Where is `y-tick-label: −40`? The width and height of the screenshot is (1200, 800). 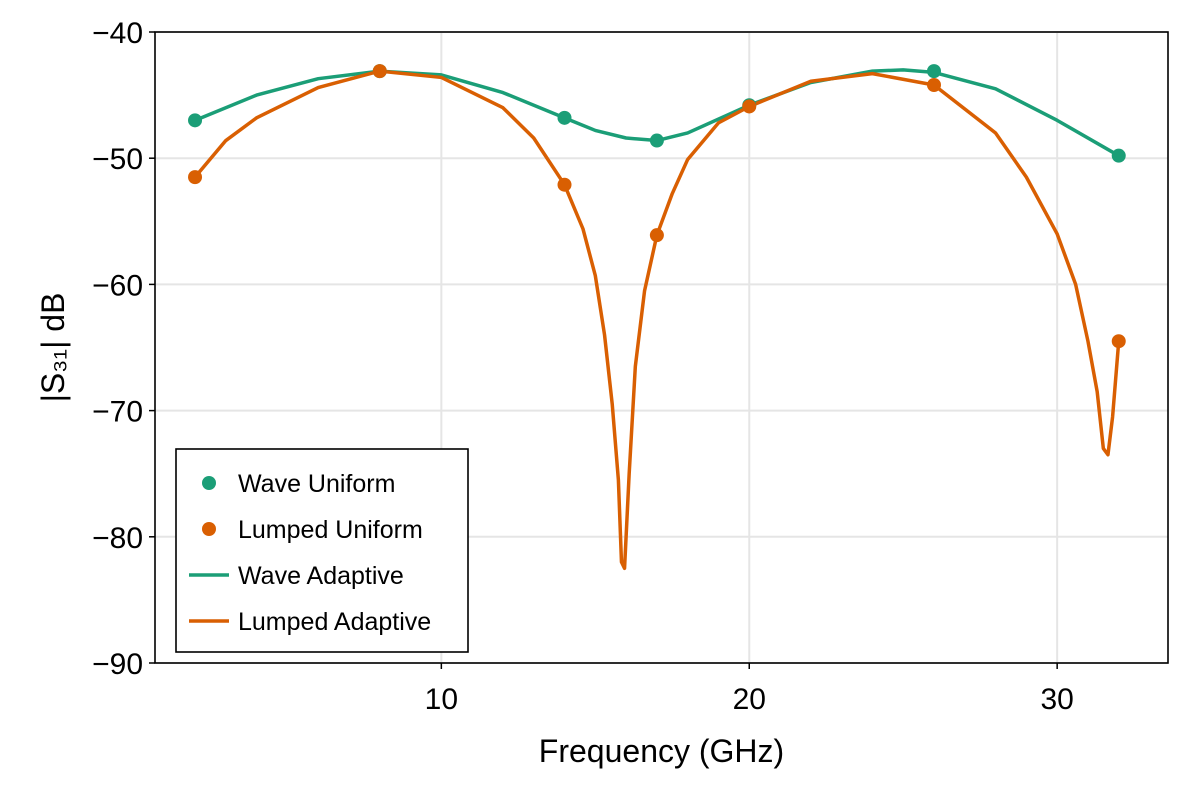 y-tick-label: −40 is located at coordinates (117, 33).